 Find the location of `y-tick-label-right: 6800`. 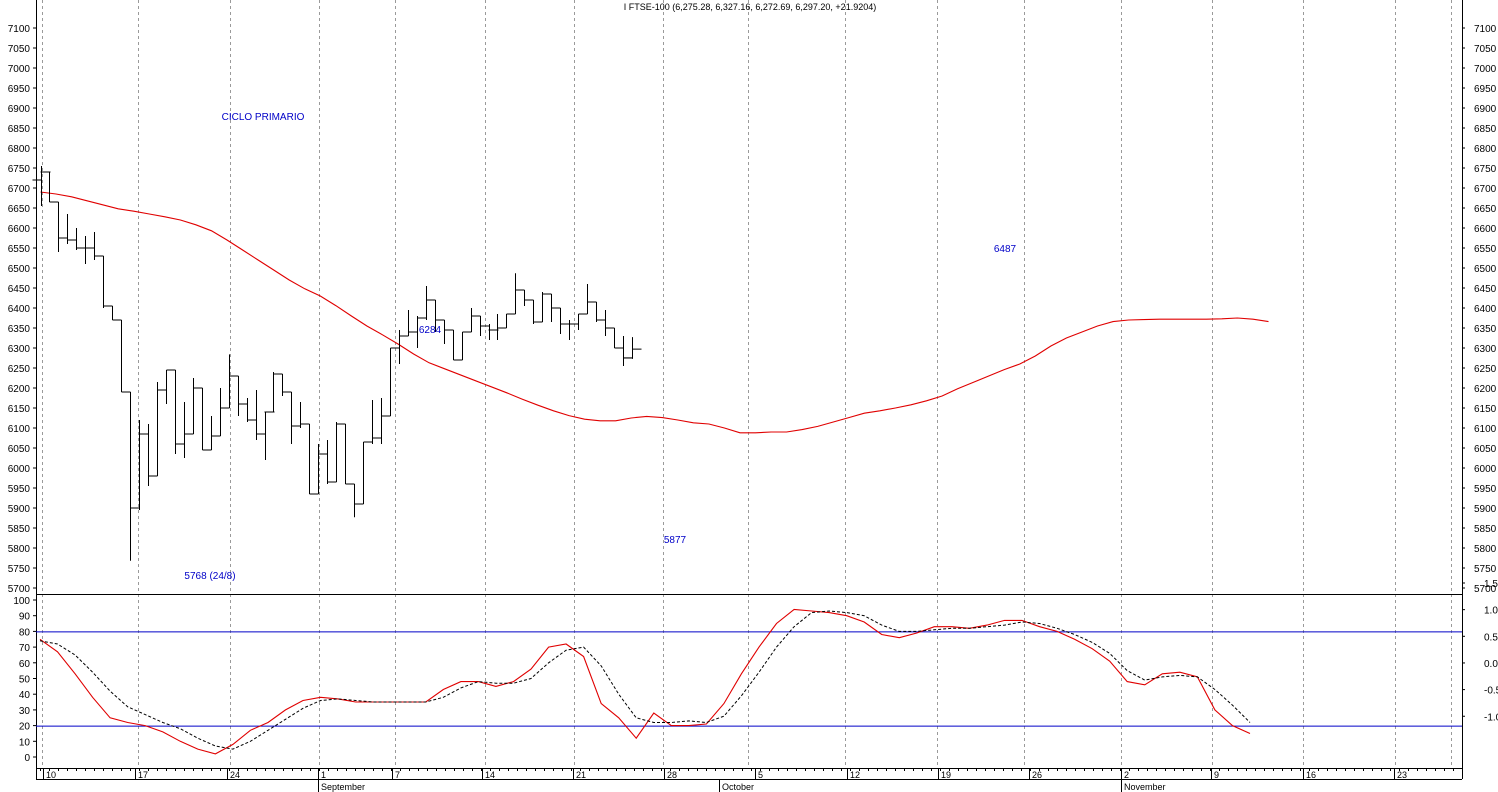

y-tick-label-right: 6800 is located at coordinates (1485, 149).